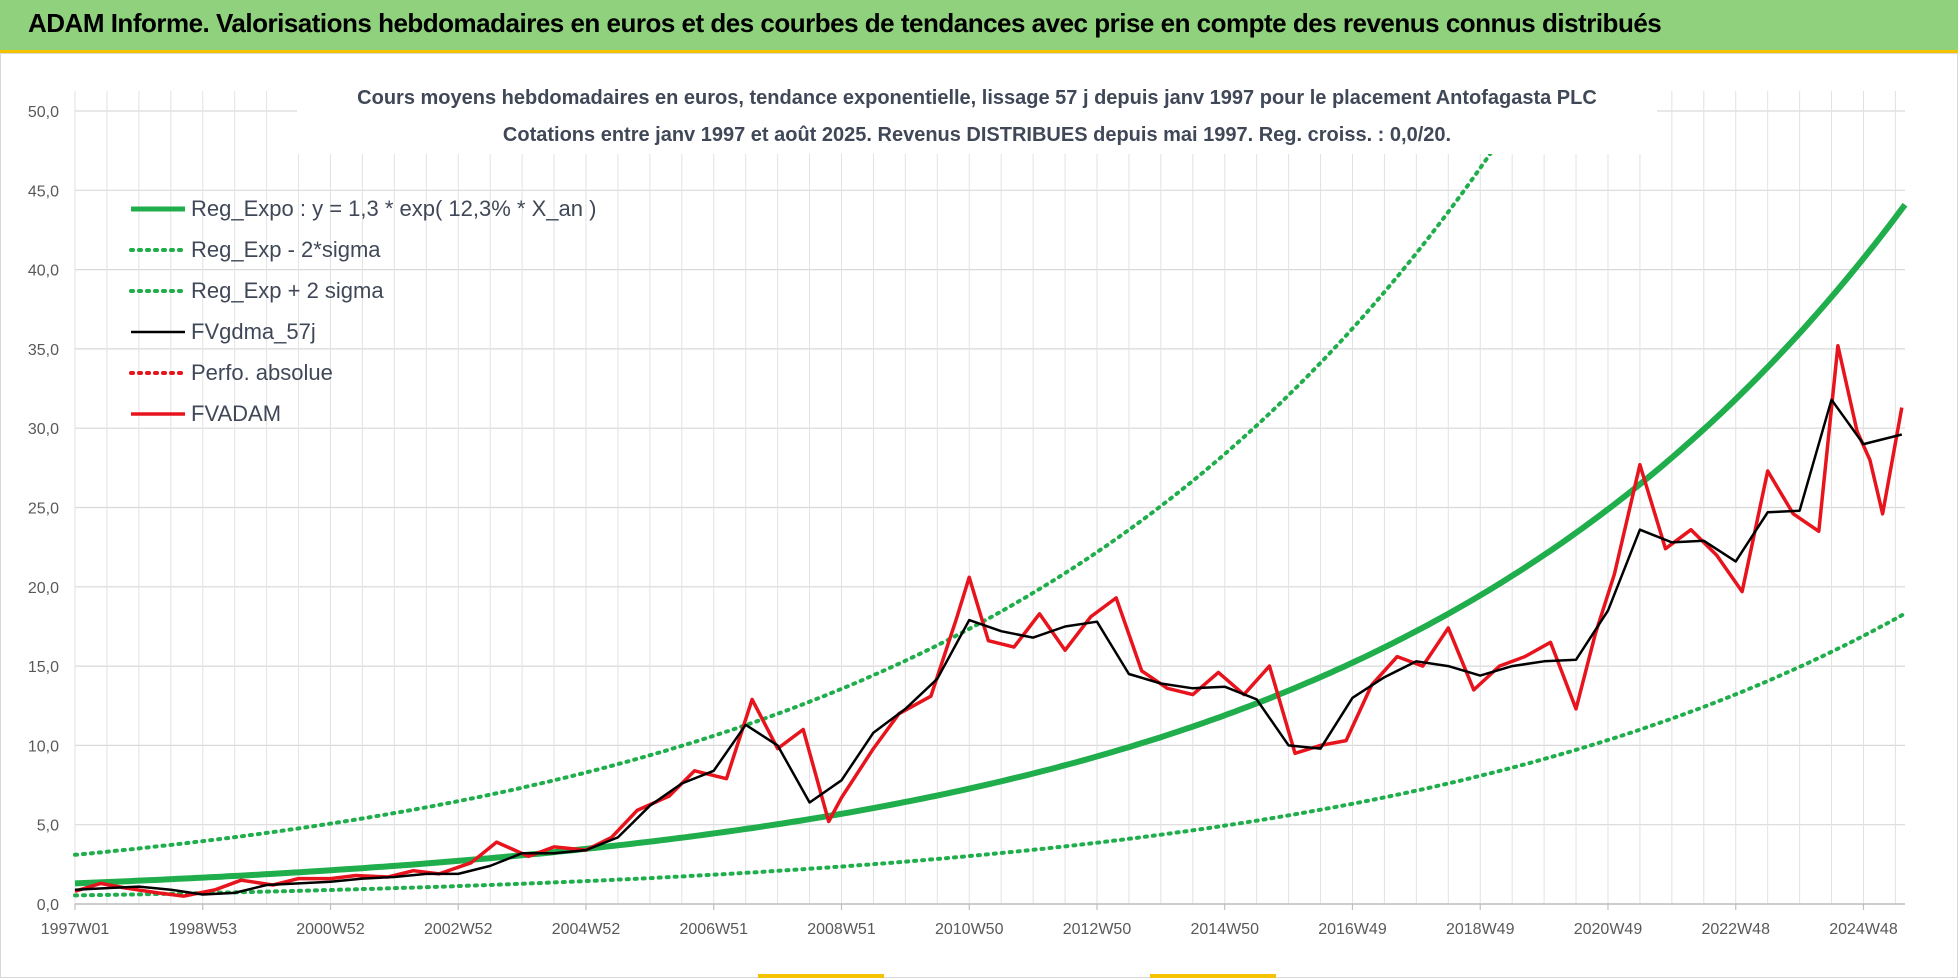 The width and height of the screenshot is (1958, 978). What do you see at coordinates (75, 929) in the screenshot?
I see `x-tick-label: 1997W01` at bounding box center [75, 929].